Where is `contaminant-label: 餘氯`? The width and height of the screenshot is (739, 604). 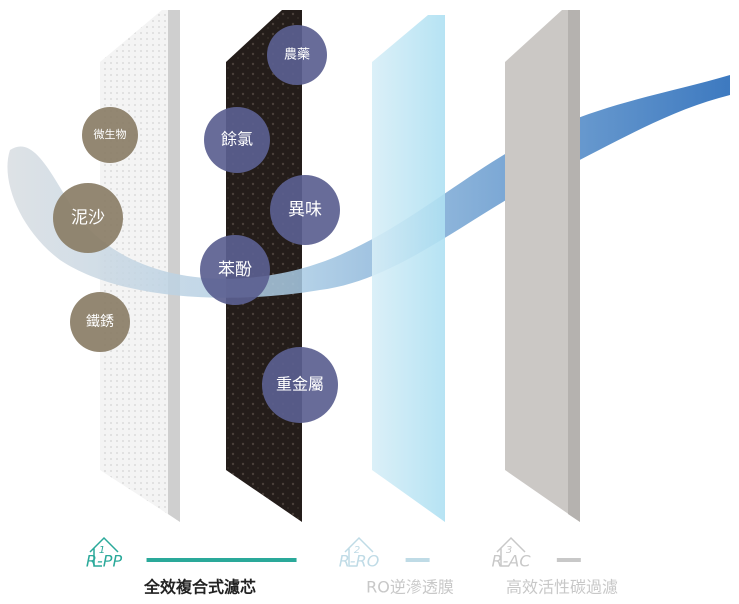 contaminant-label: 餘氯 is located at coordinates (237, 139).